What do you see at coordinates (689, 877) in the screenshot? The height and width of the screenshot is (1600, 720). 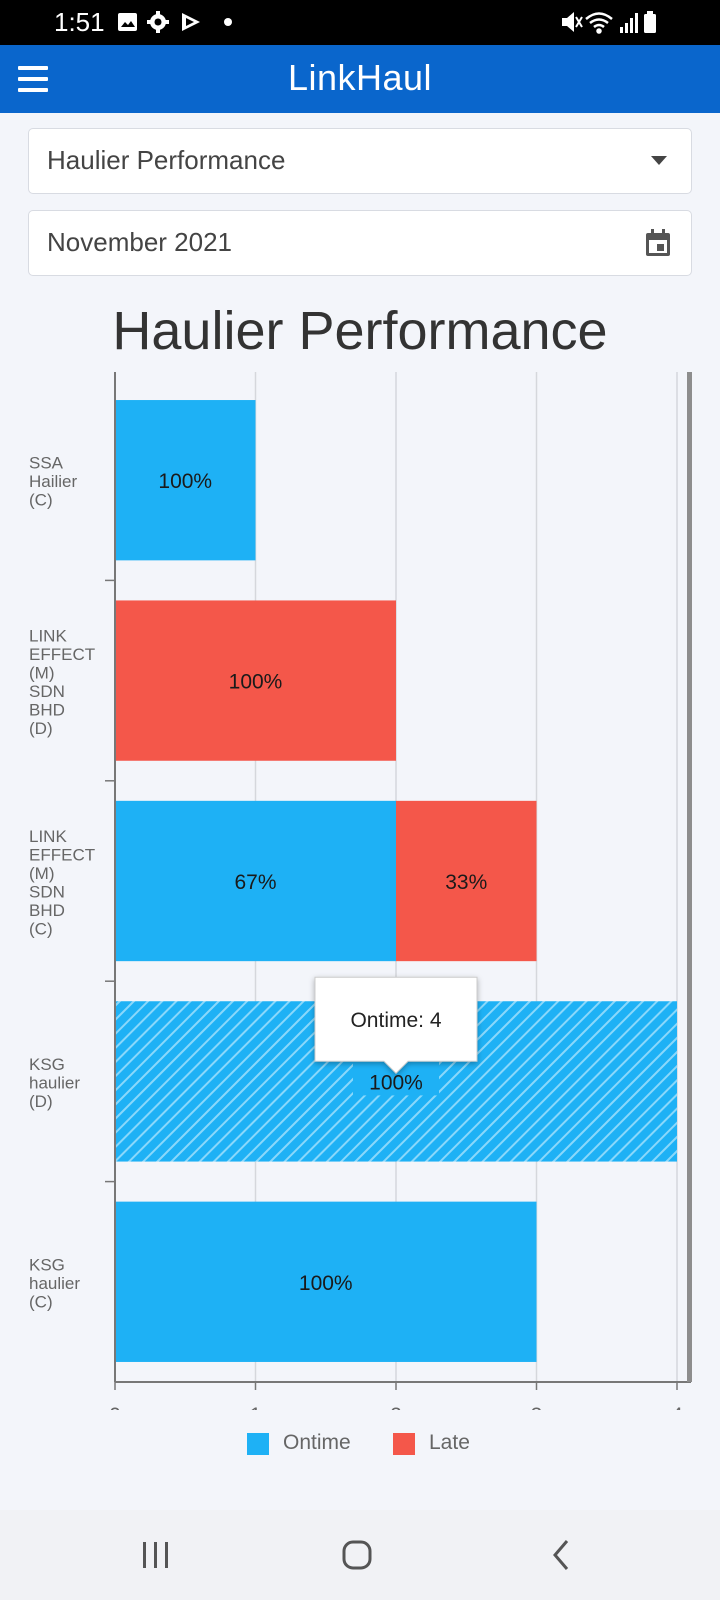 I see `chart-scrollbar` at bounding box center [689, 877].